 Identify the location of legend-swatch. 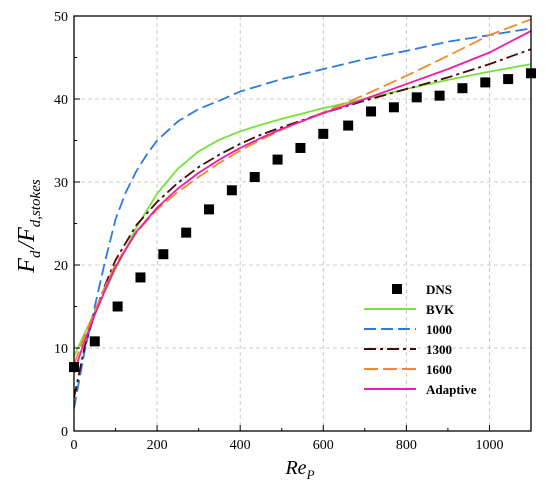
(397, 289).